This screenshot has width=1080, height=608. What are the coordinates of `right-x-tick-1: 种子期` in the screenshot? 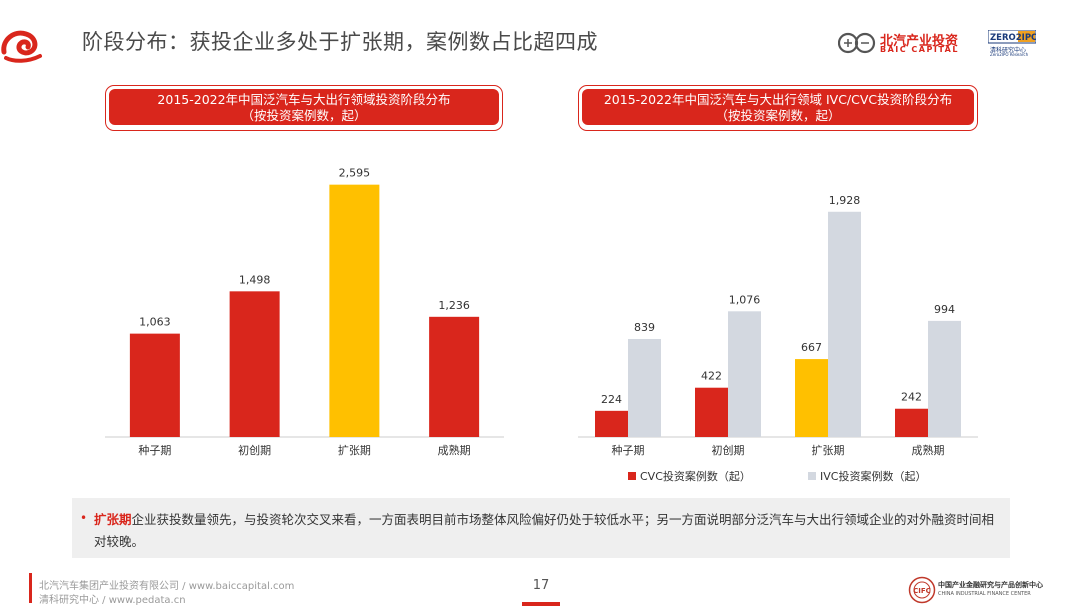 It's located at (628, 450).